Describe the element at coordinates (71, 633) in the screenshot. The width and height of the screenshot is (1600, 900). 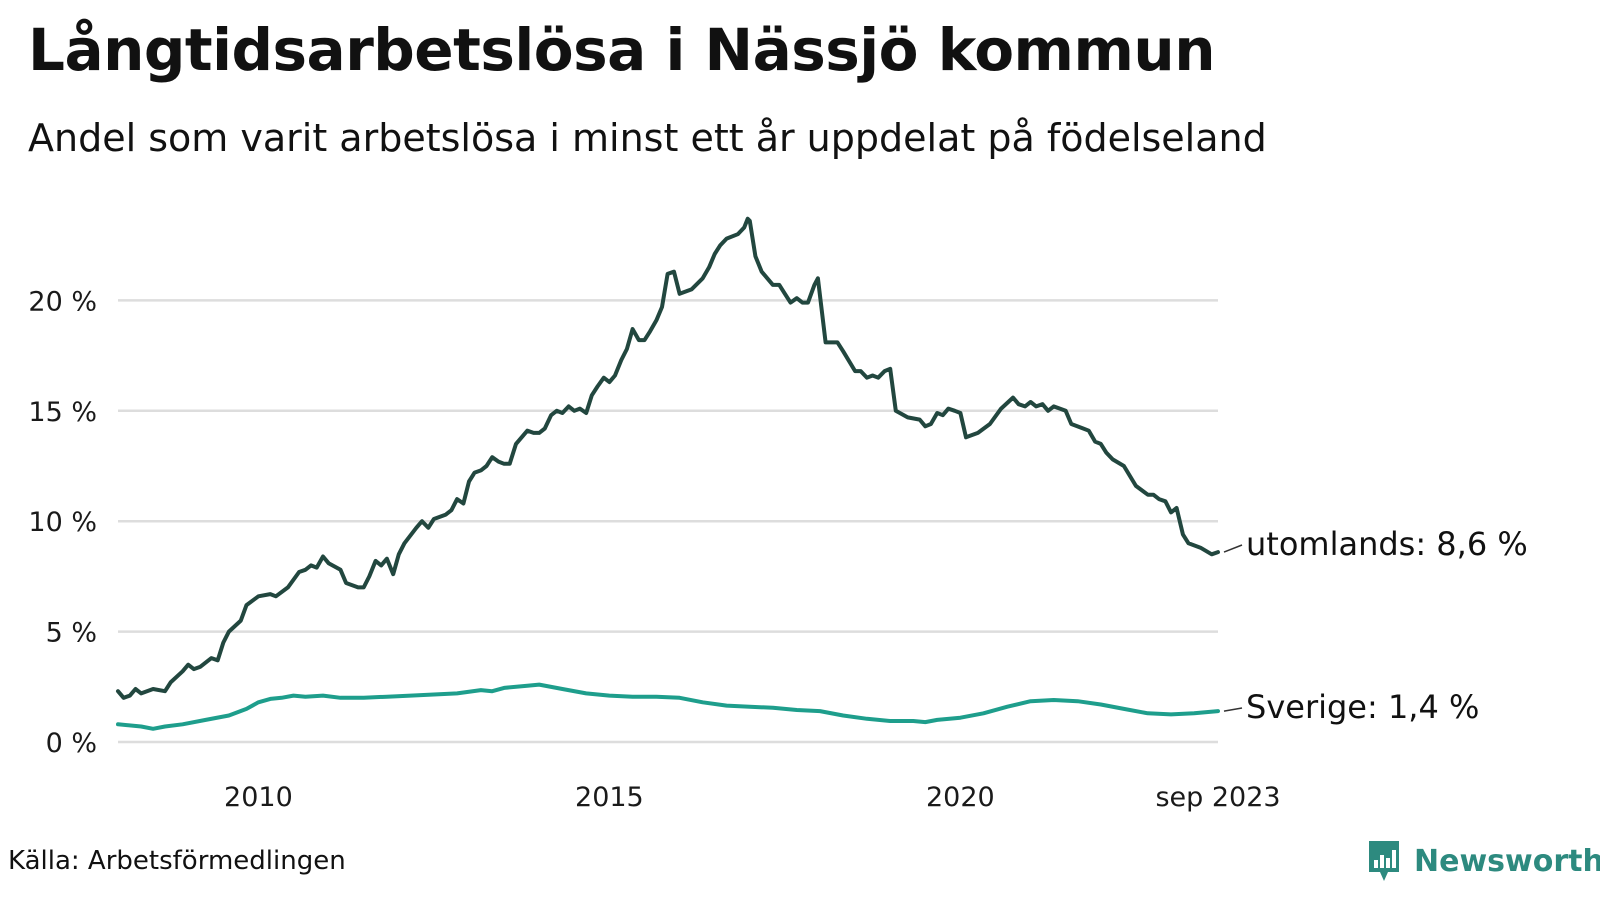
I see `y-tick-label: 5 %` at that location.